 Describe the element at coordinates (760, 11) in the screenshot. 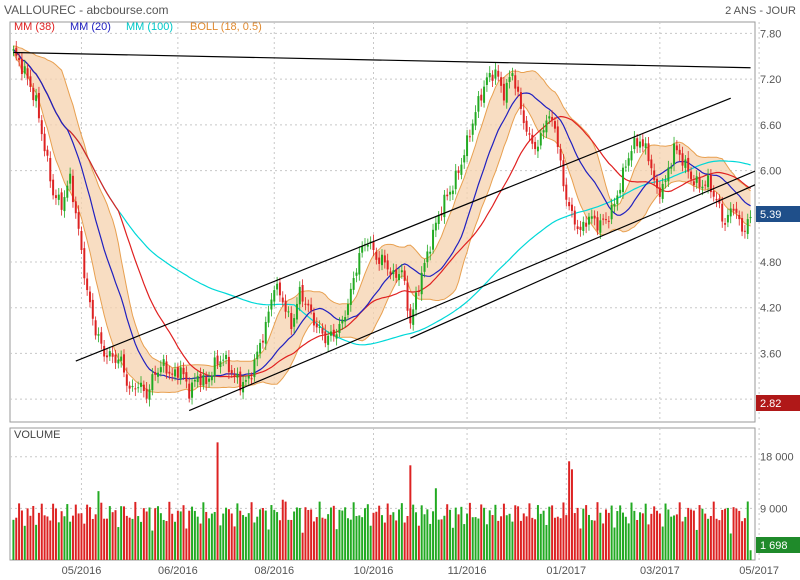

I see `period-label: 2 ANS - JOUR` at that location.